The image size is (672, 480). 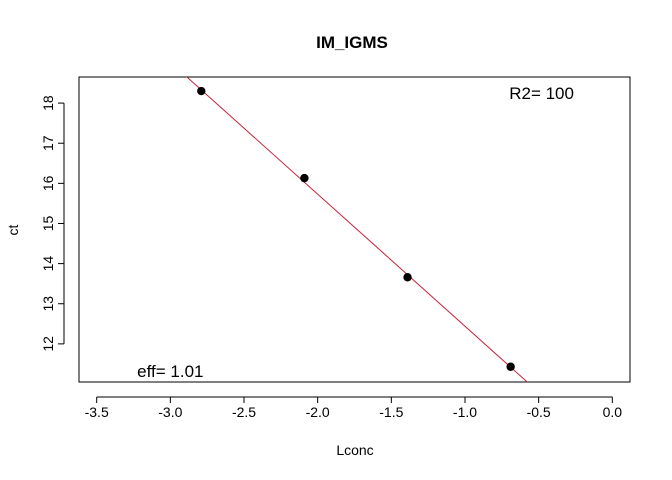 I want to click on x-tick-label: -2.5, so click(x=244, y=412).